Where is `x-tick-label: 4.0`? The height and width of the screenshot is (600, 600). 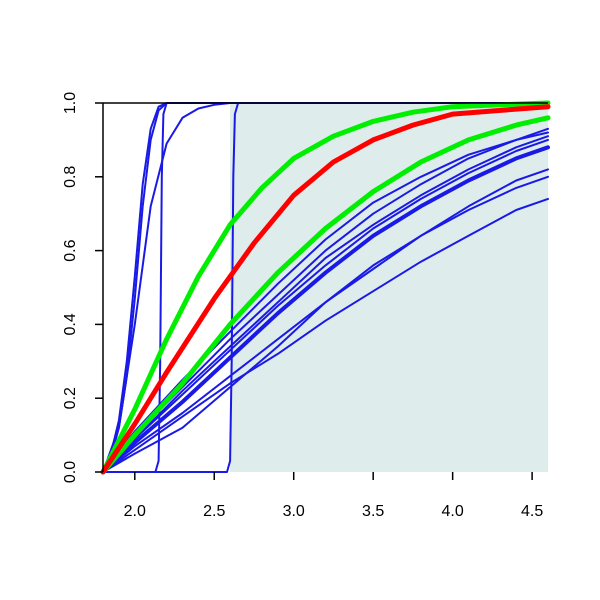 x-tick-label: 4.0 is located at coordinates (453, 511).